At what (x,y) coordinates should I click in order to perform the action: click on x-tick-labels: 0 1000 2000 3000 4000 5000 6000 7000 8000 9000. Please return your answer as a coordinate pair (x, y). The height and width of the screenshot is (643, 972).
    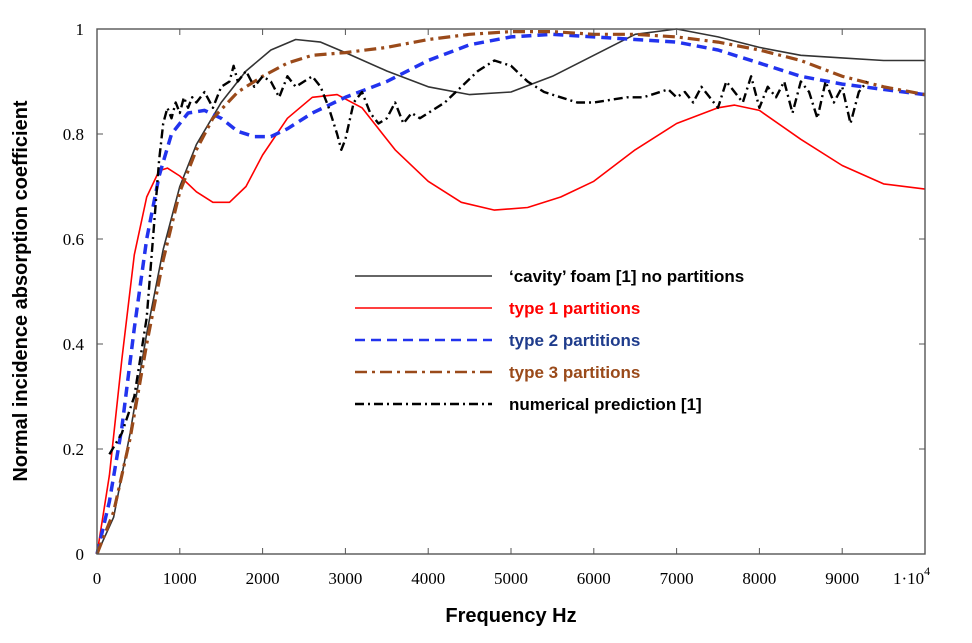
    Looking at the image, I should click on (476, 578).